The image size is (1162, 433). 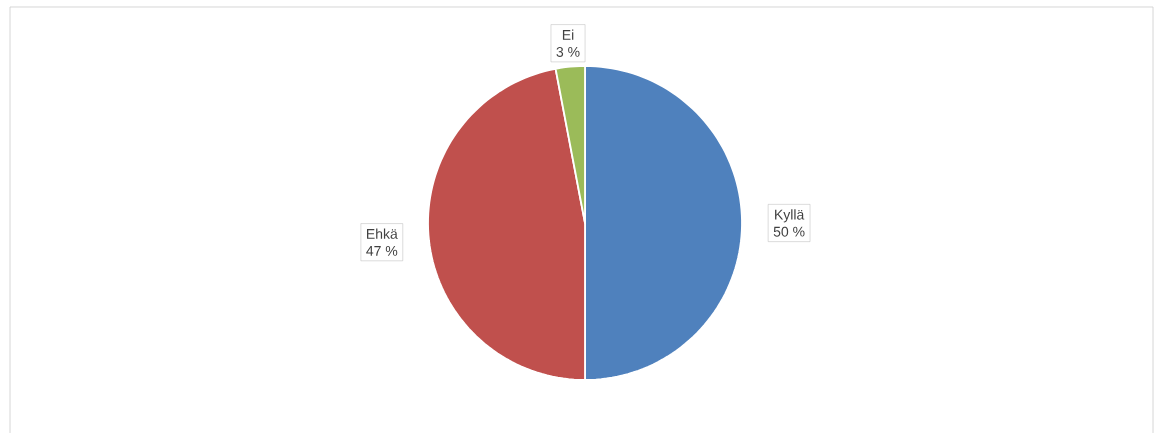 I want to click on slice-label: Ei, so click(x=568, y=34).